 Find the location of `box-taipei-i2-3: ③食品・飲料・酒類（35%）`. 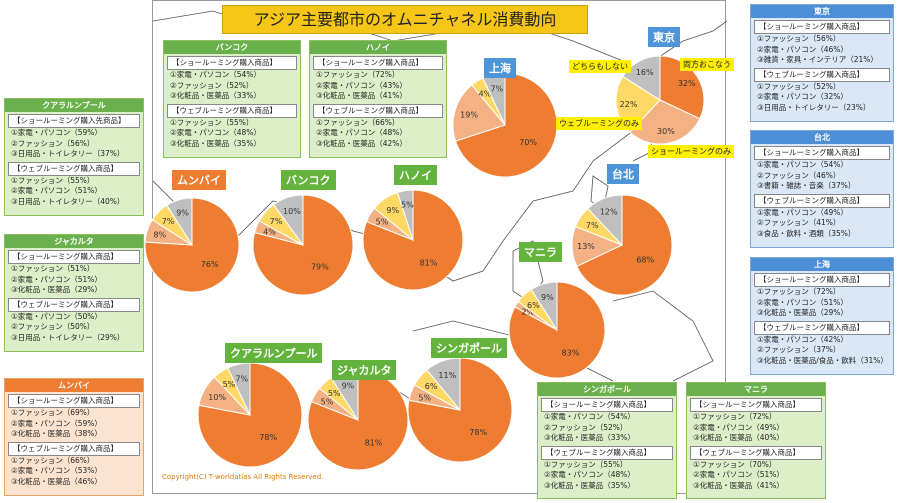

box-taipei-i2-3: ③食品・飲料・酒類（35%） is located at coordinates (806, 233).